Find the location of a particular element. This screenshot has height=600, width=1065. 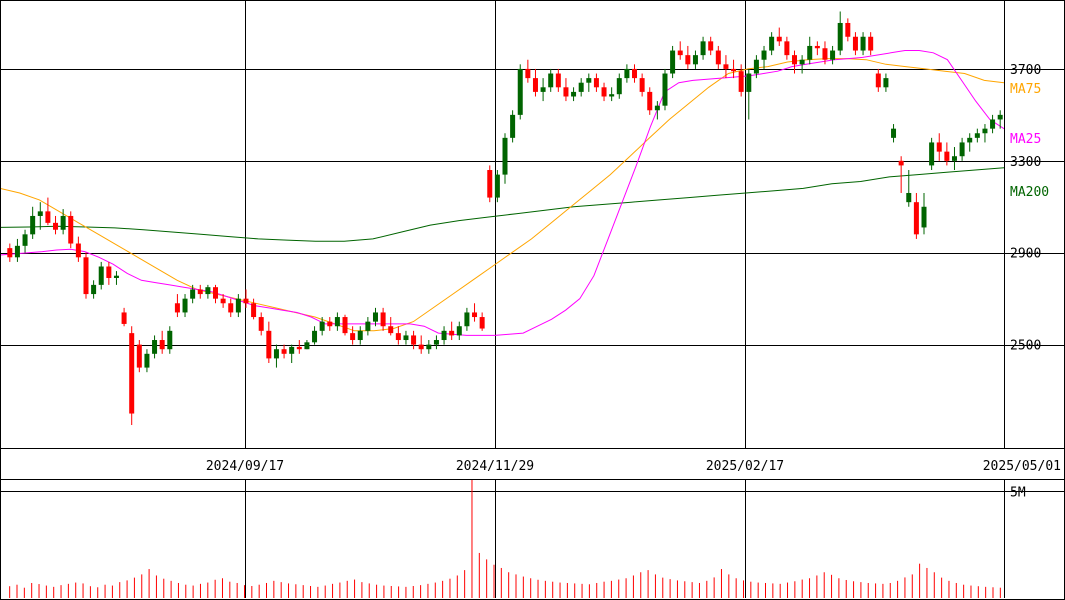

legend-ma75: MA75 is located at coordinates (1025, 89).